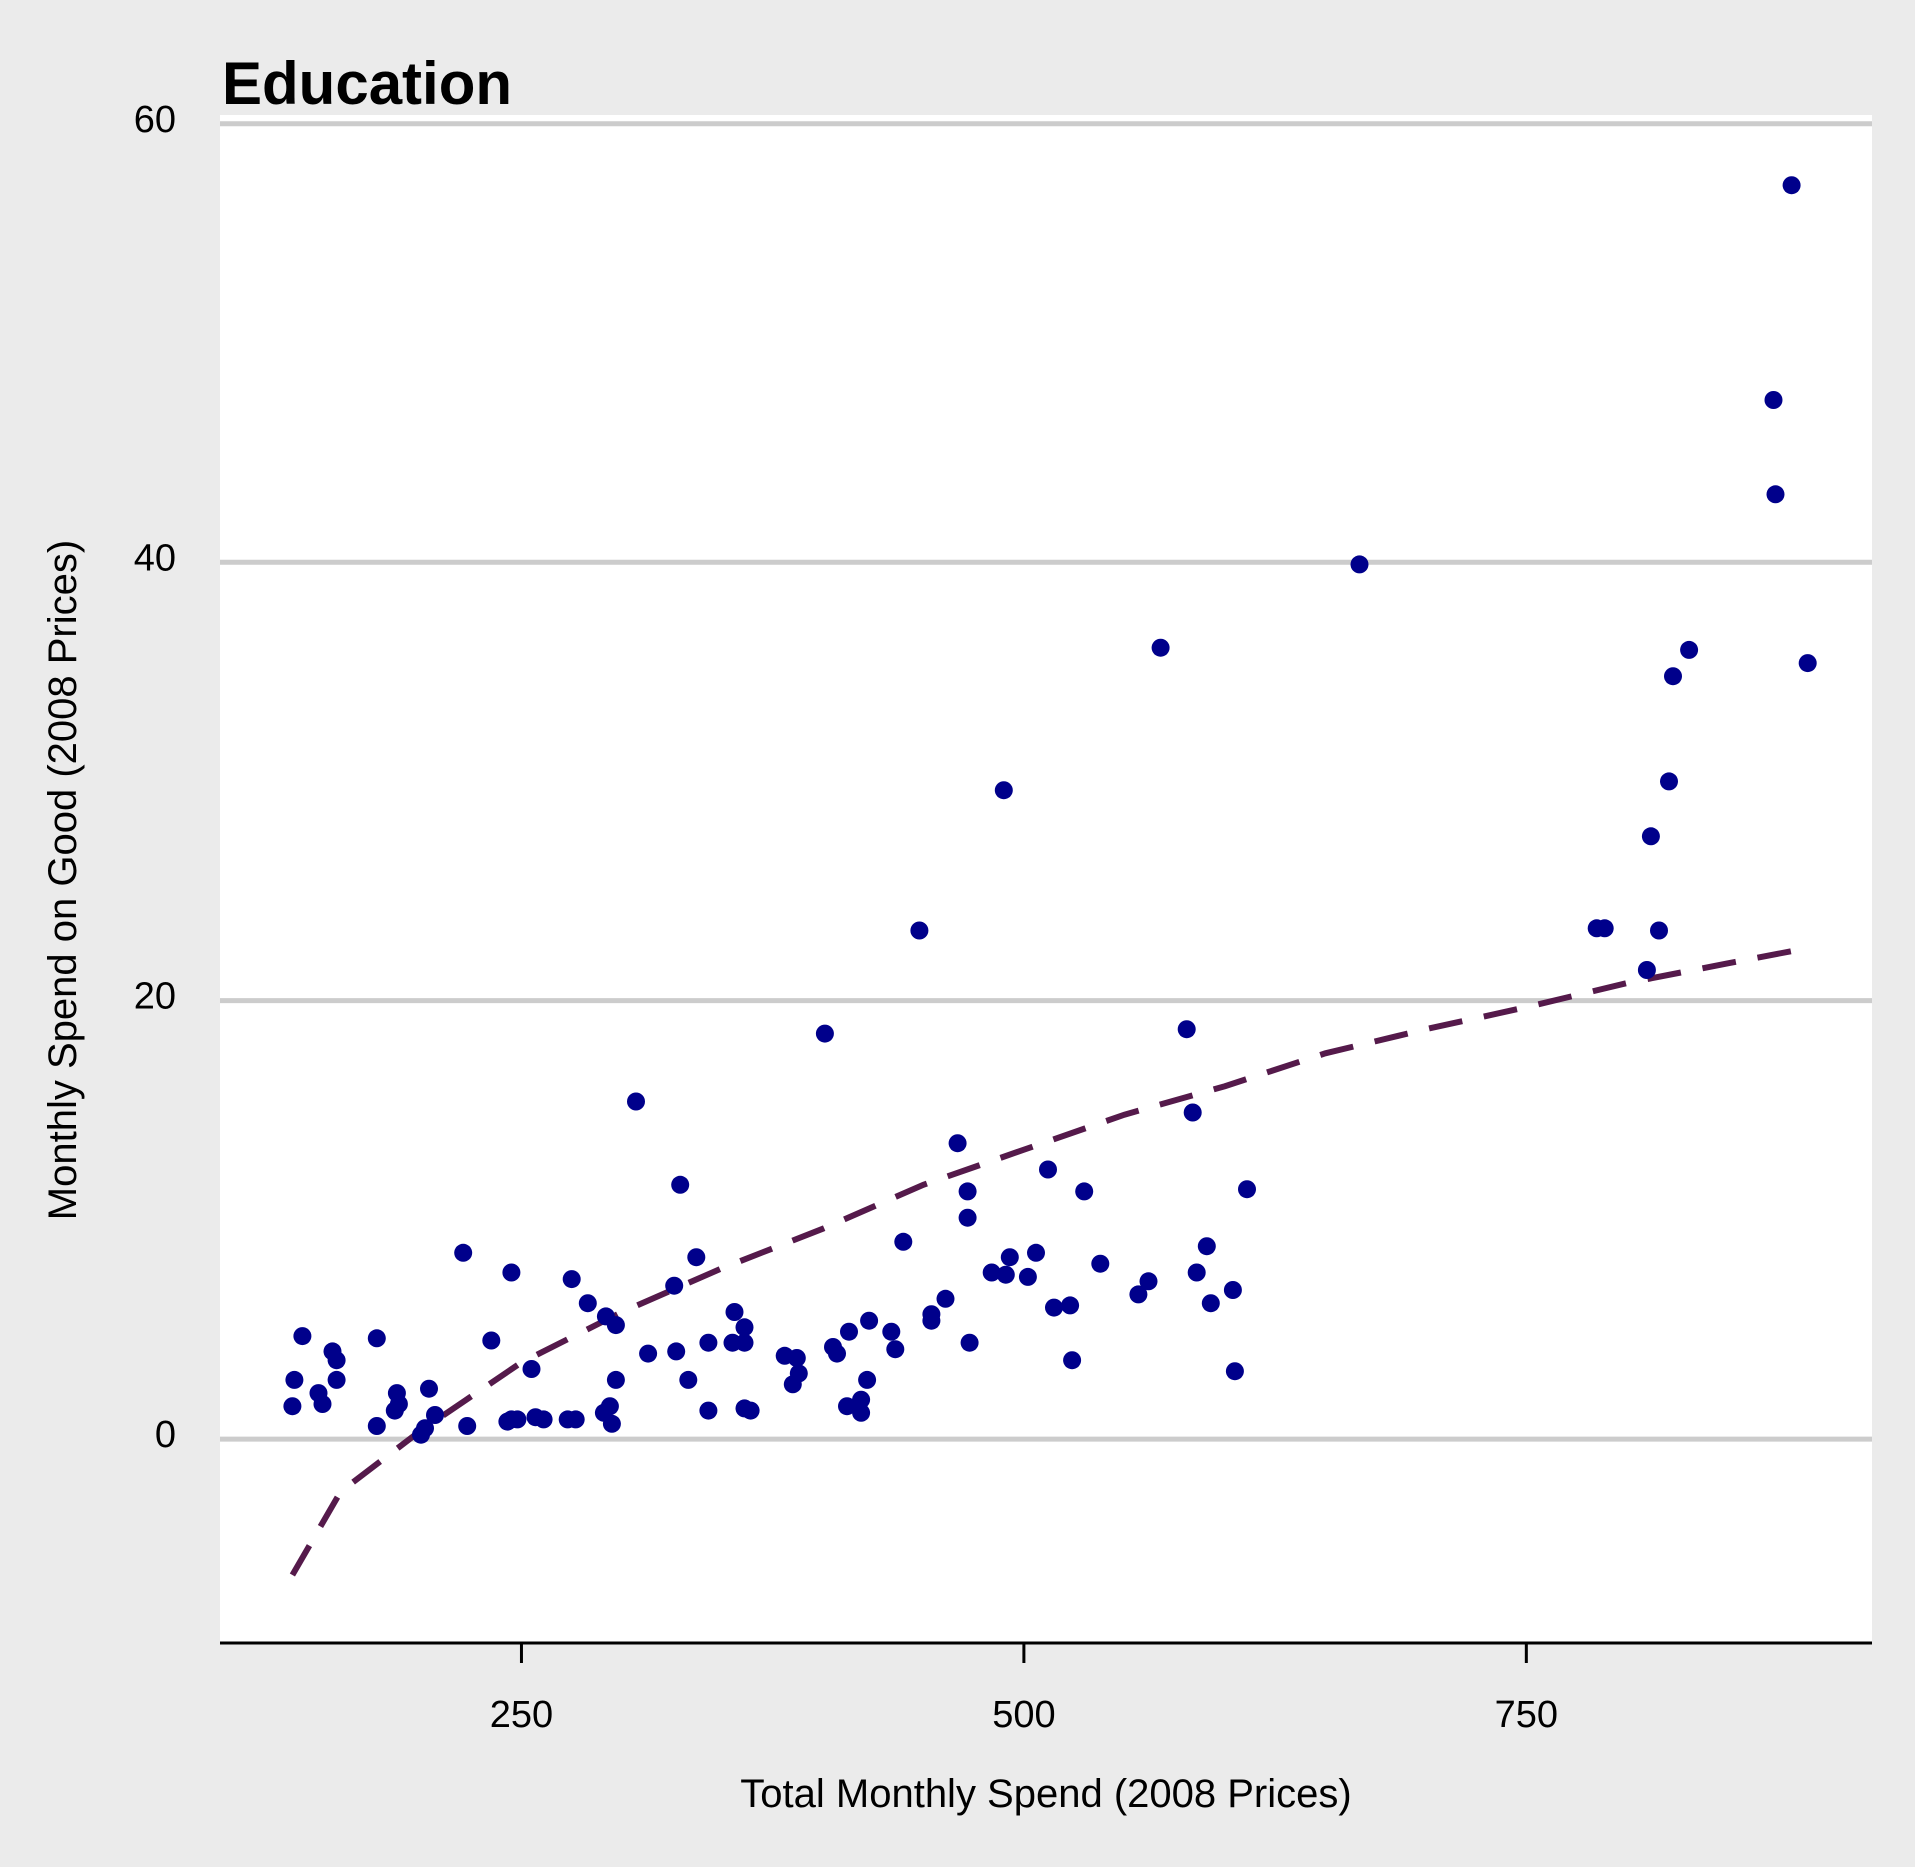  Describe the element at coordinates (155, 558) in the screenshot. I see `y-tick-label: 40` at that location.